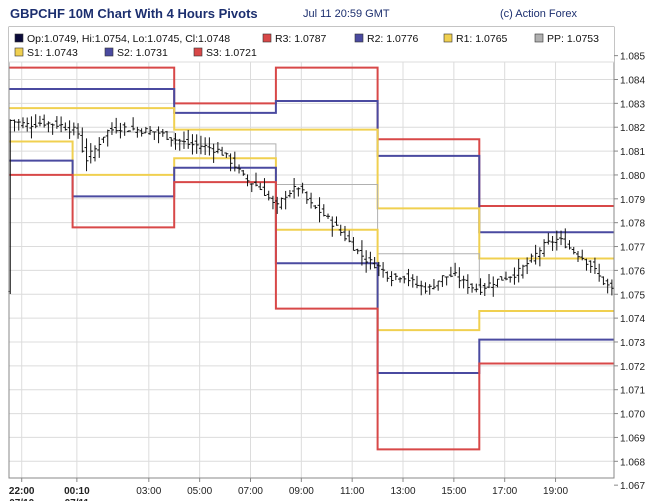 The height and width of the screenshot is (501, 650). I want to click on x-tick-sublabel: 07/11, so click(77, 499).